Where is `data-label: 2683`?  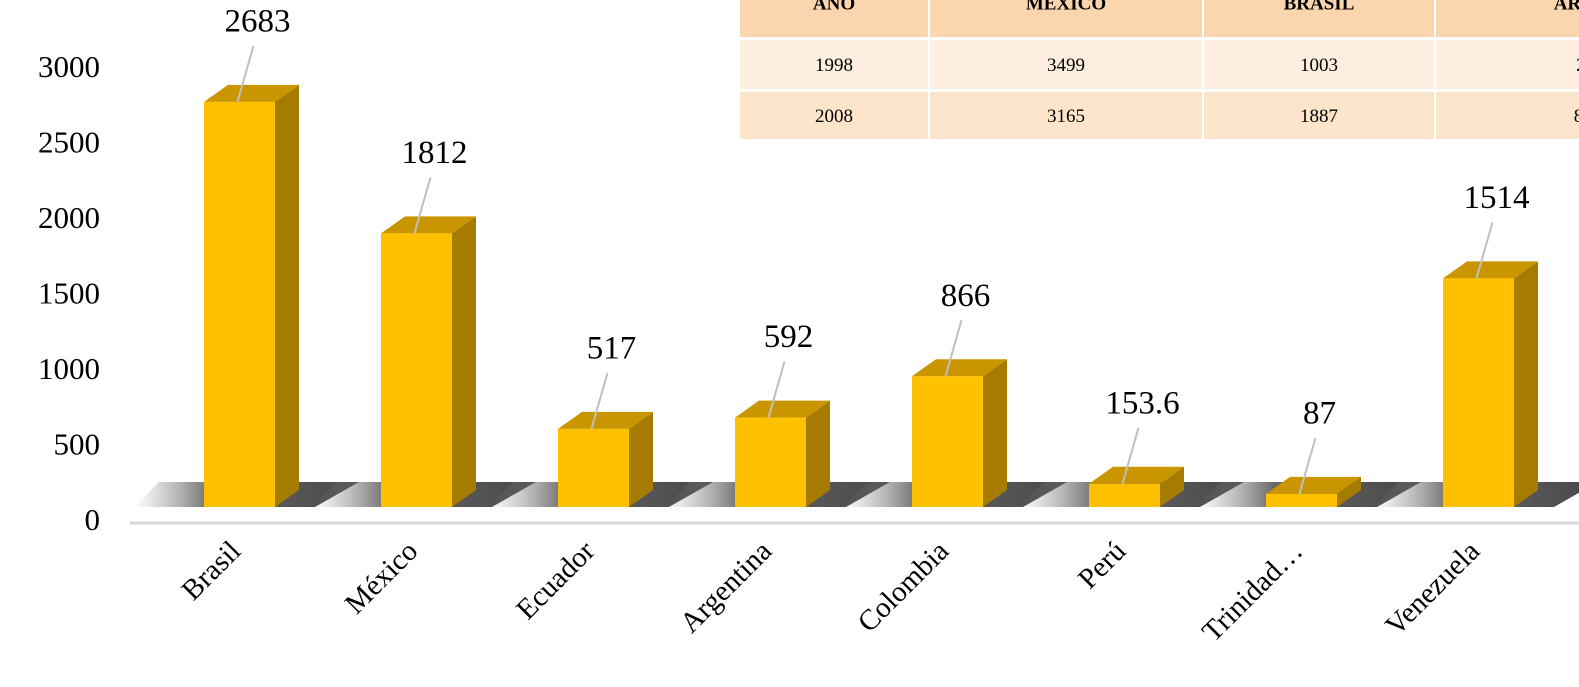
data-label: 2683 is located at coordinates (258, 21).